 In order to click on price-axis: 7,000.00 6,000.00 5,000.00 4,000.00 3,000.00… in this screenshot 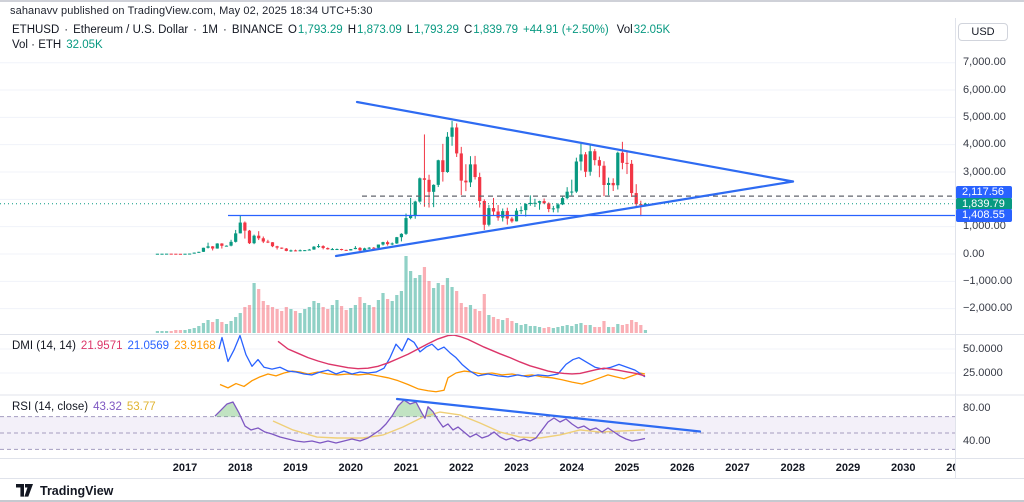, I will do `click(989, 248)`.